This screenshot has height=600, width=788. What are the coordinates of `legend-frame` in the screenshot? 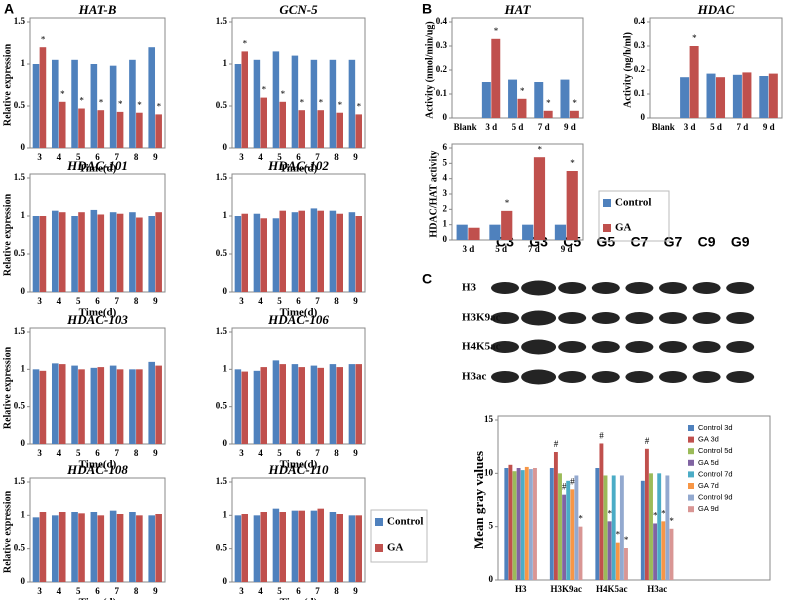 It's located at (634, 216).